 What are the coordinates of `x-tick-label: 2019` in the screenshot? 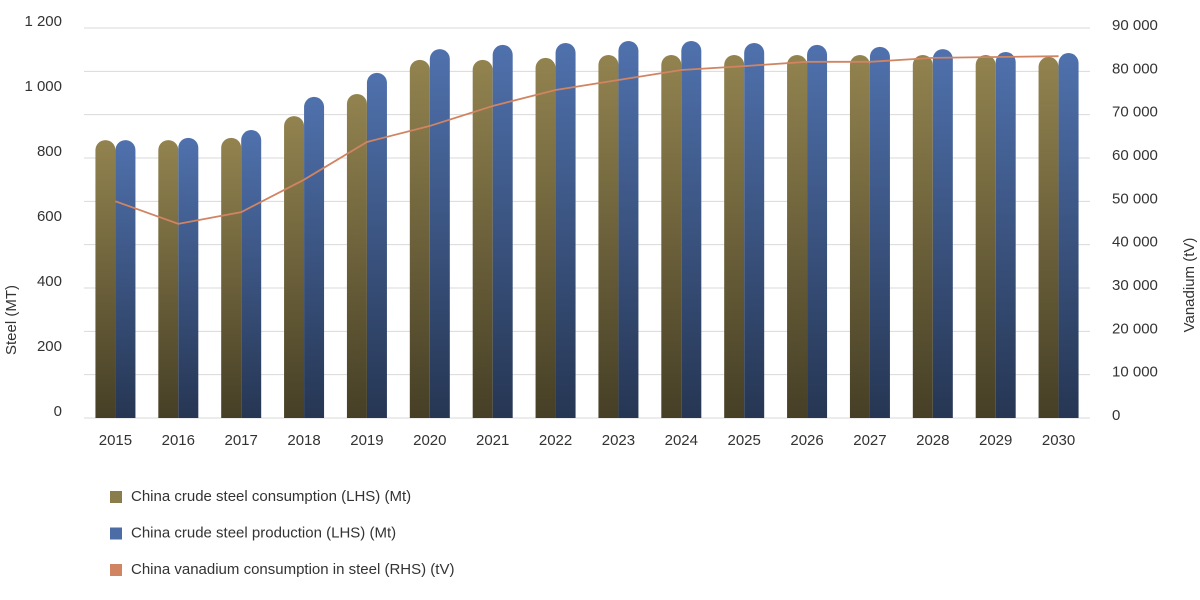 It's located at (366, 440).